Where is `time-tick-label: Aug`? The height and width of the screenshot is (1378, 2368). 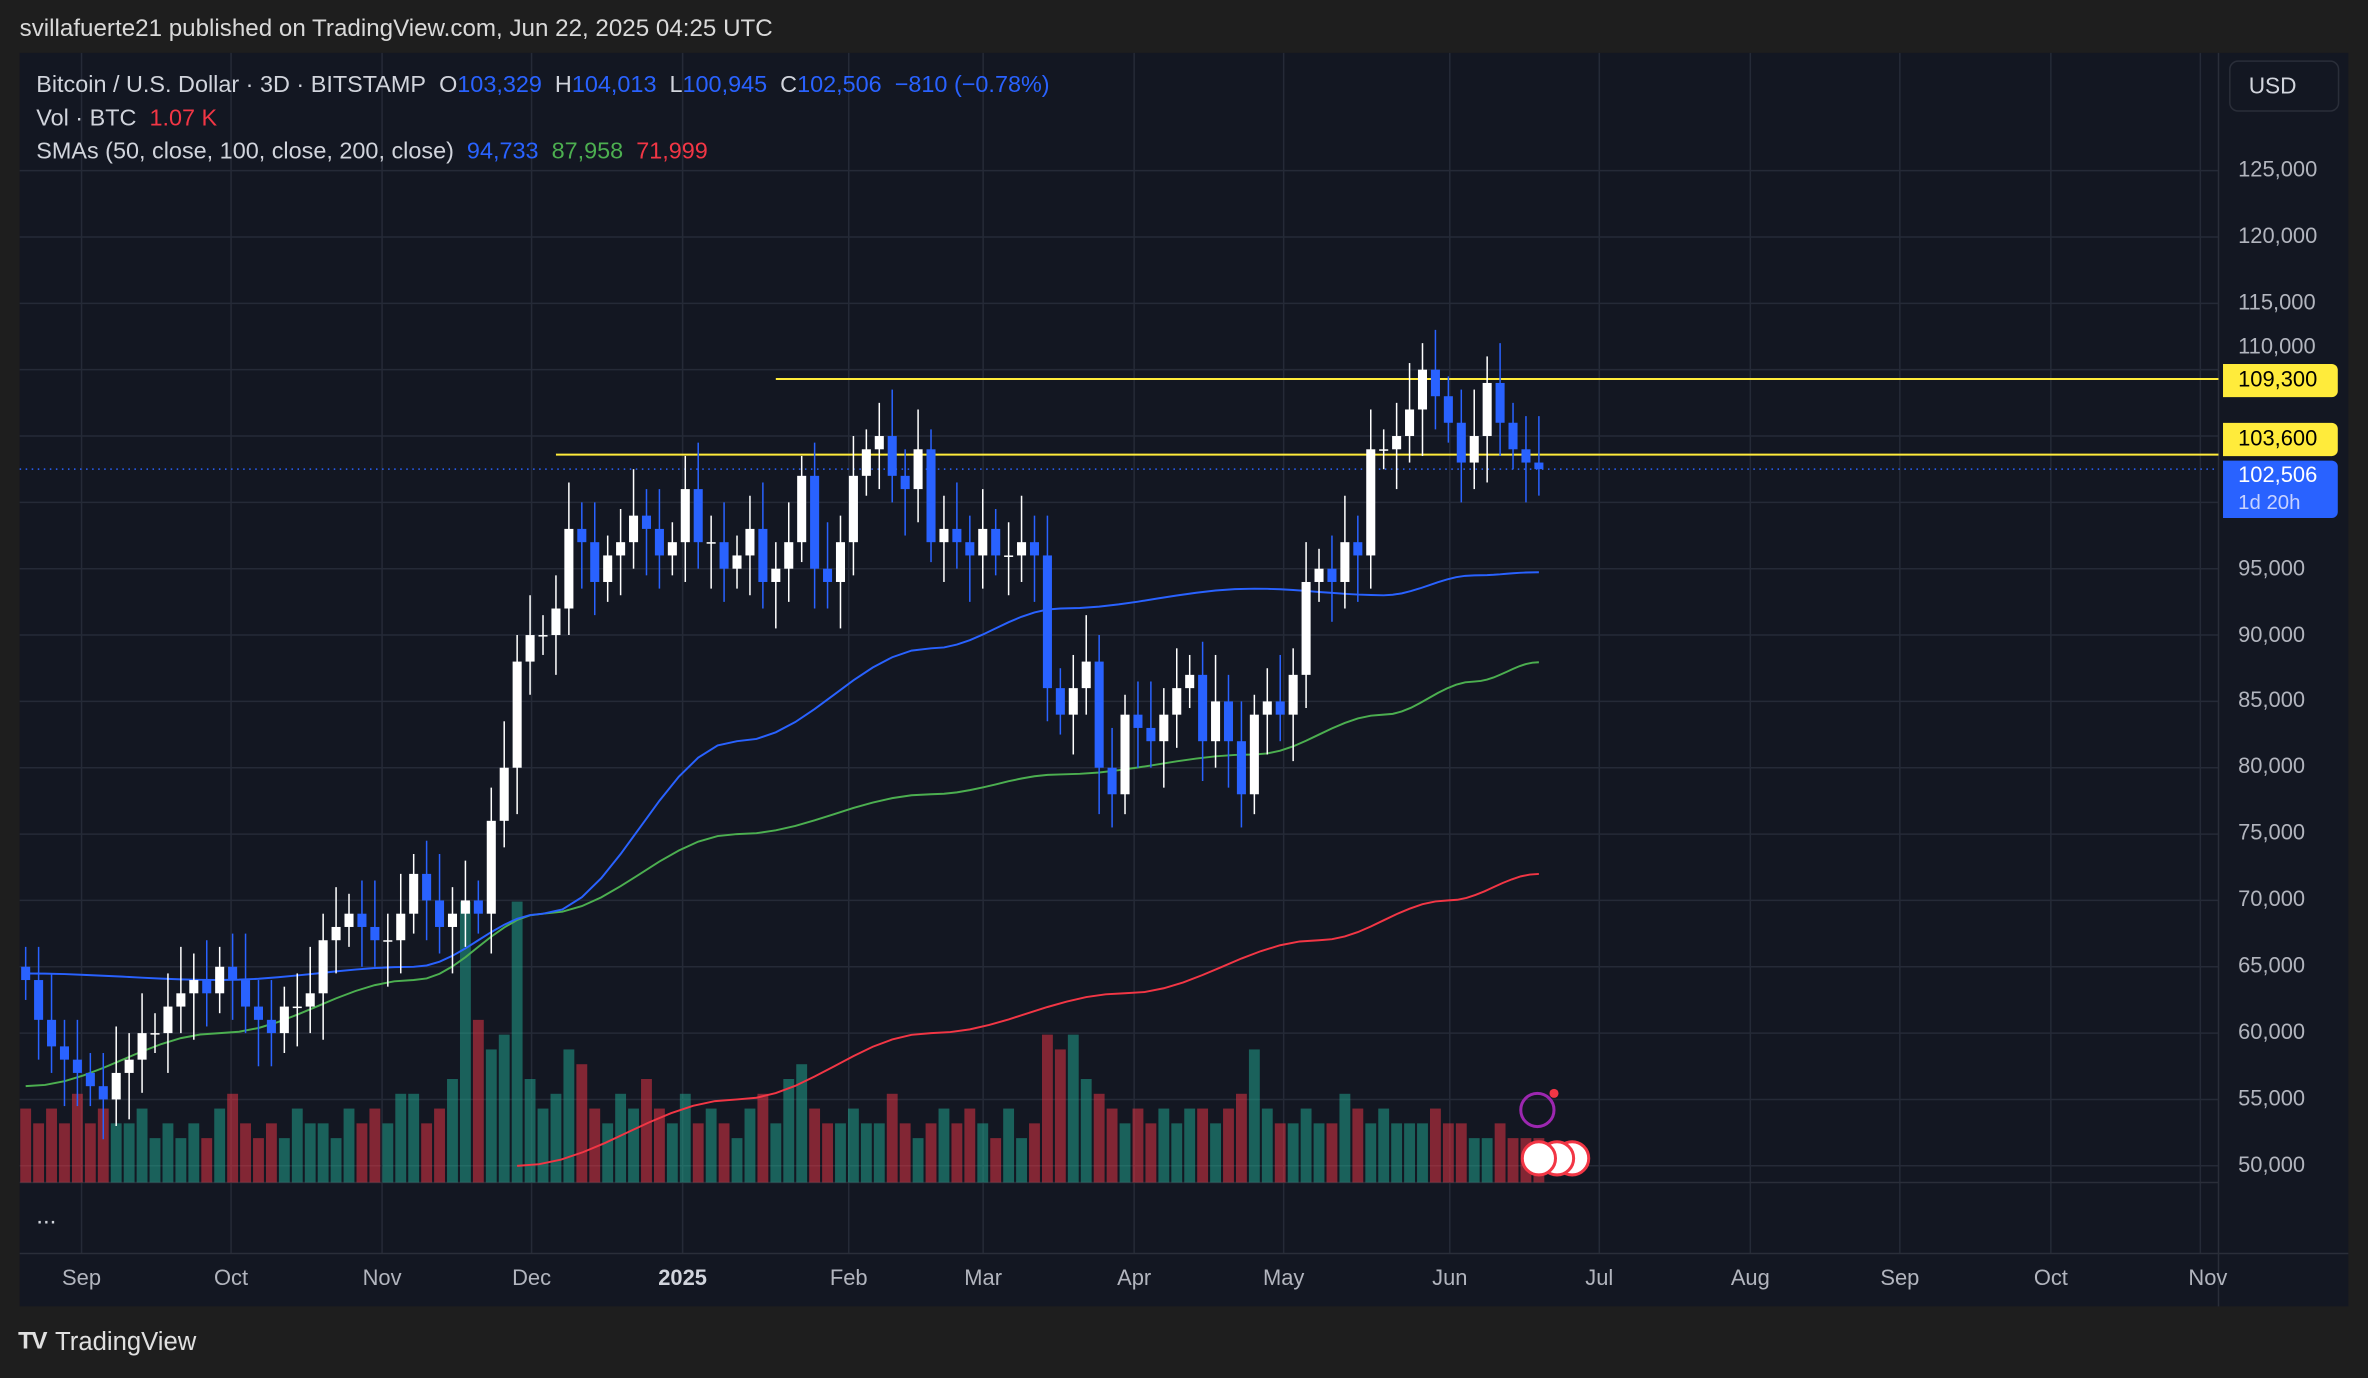 time-tick-label: Aug is located at coordinates (1750, 1279).